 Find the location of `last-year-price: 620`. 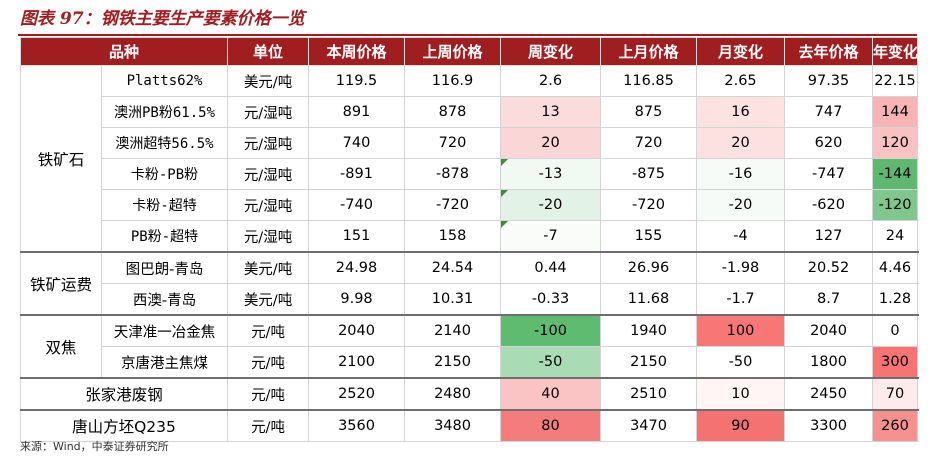

last-year-price: 620 is located at coordinates (829, 143).